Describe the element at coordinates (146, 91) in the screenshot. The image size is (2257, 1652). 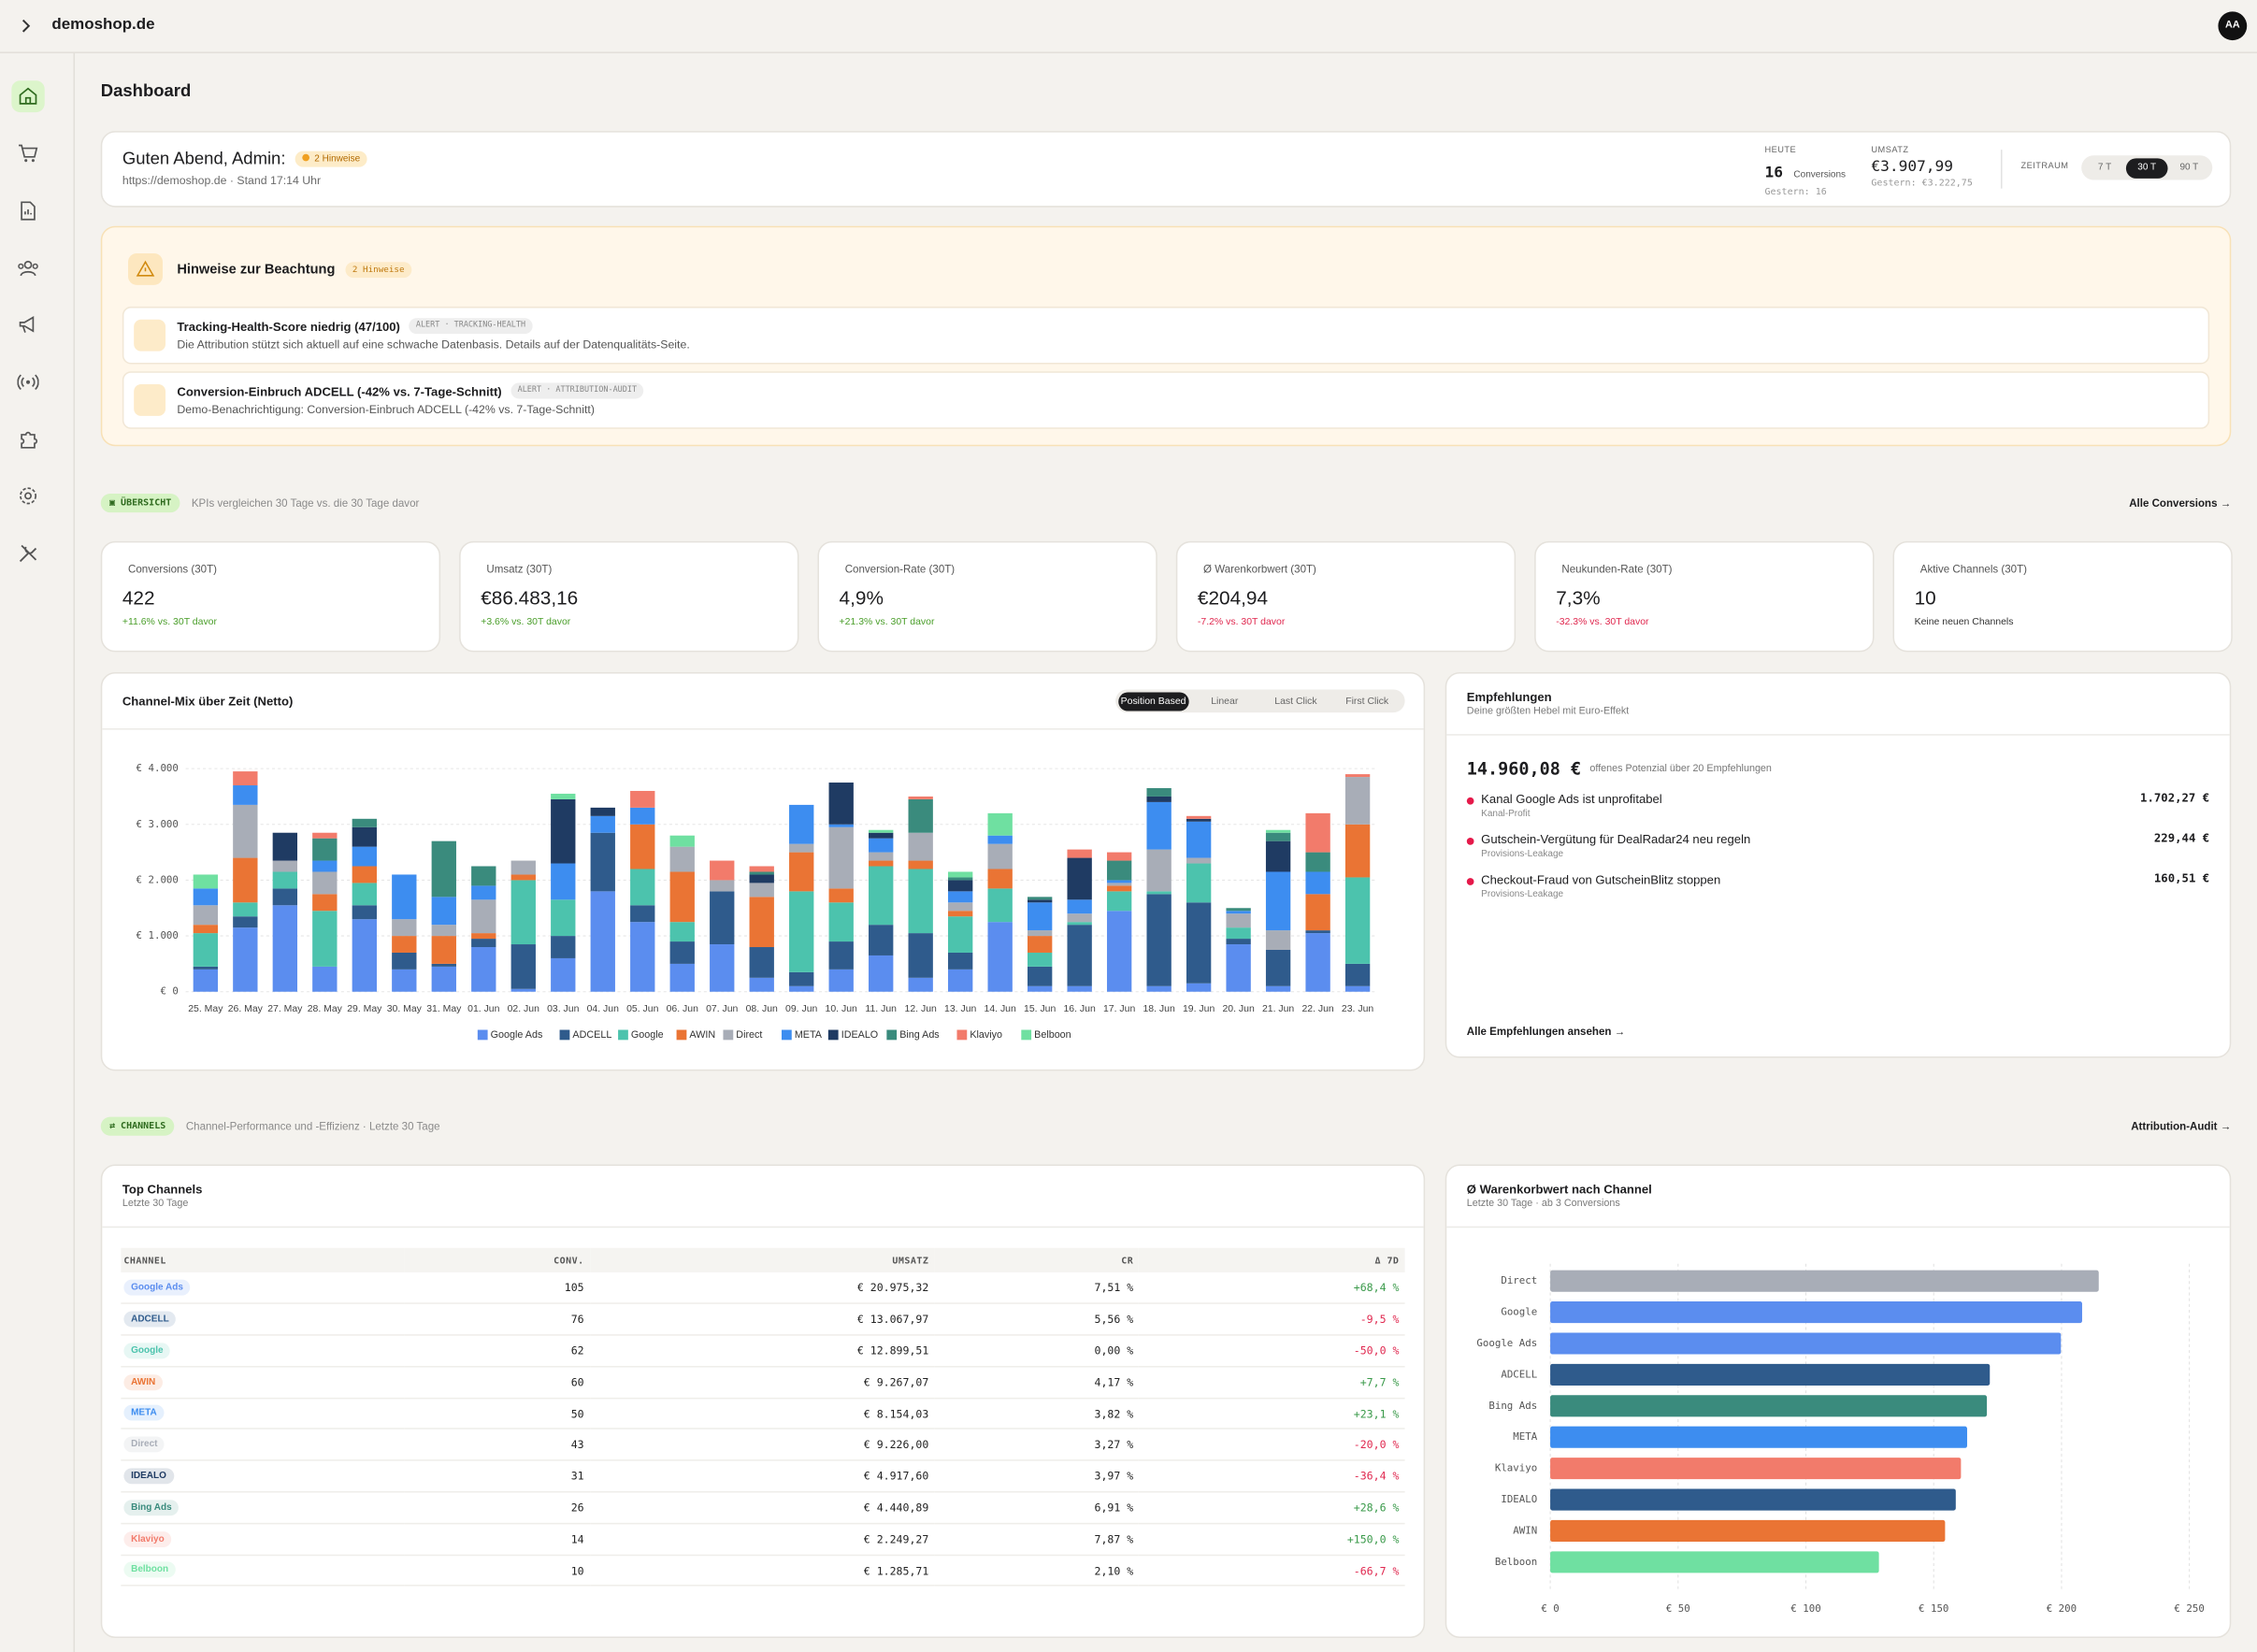
I see `page-title: Dashboard` at that location.